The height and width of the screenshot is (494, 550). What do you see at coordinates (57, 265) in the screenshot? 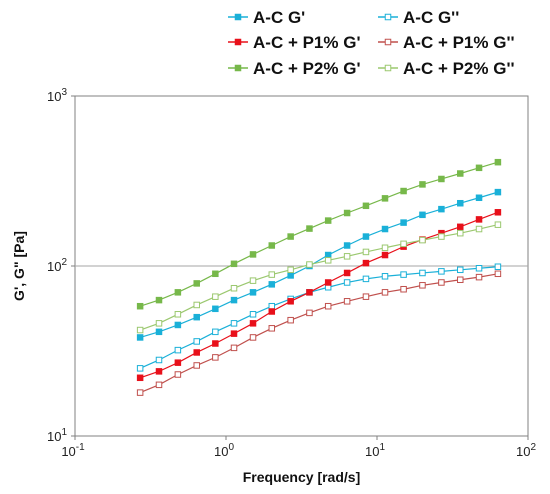
I see `y-tick-label-1: 10²` at bounding box center [57, 265].